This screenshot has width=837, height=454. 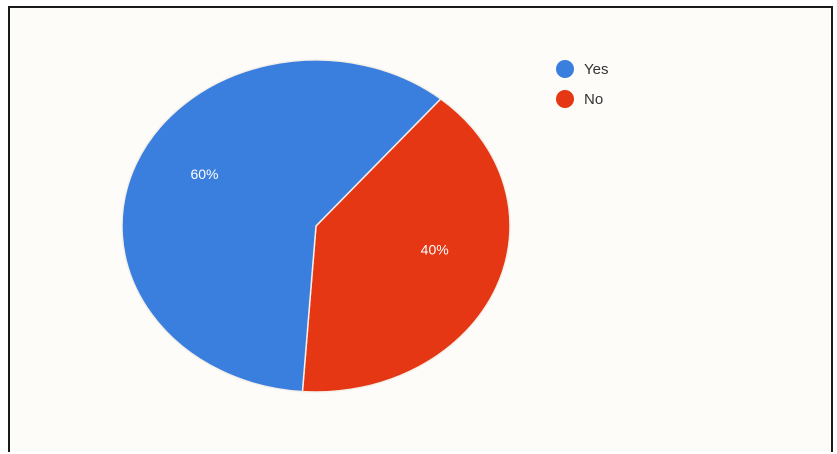 What do you see at coordinates (594, 99) in the screenshot?
I see `legend-label-no: No` at bounding box center [594, 99].